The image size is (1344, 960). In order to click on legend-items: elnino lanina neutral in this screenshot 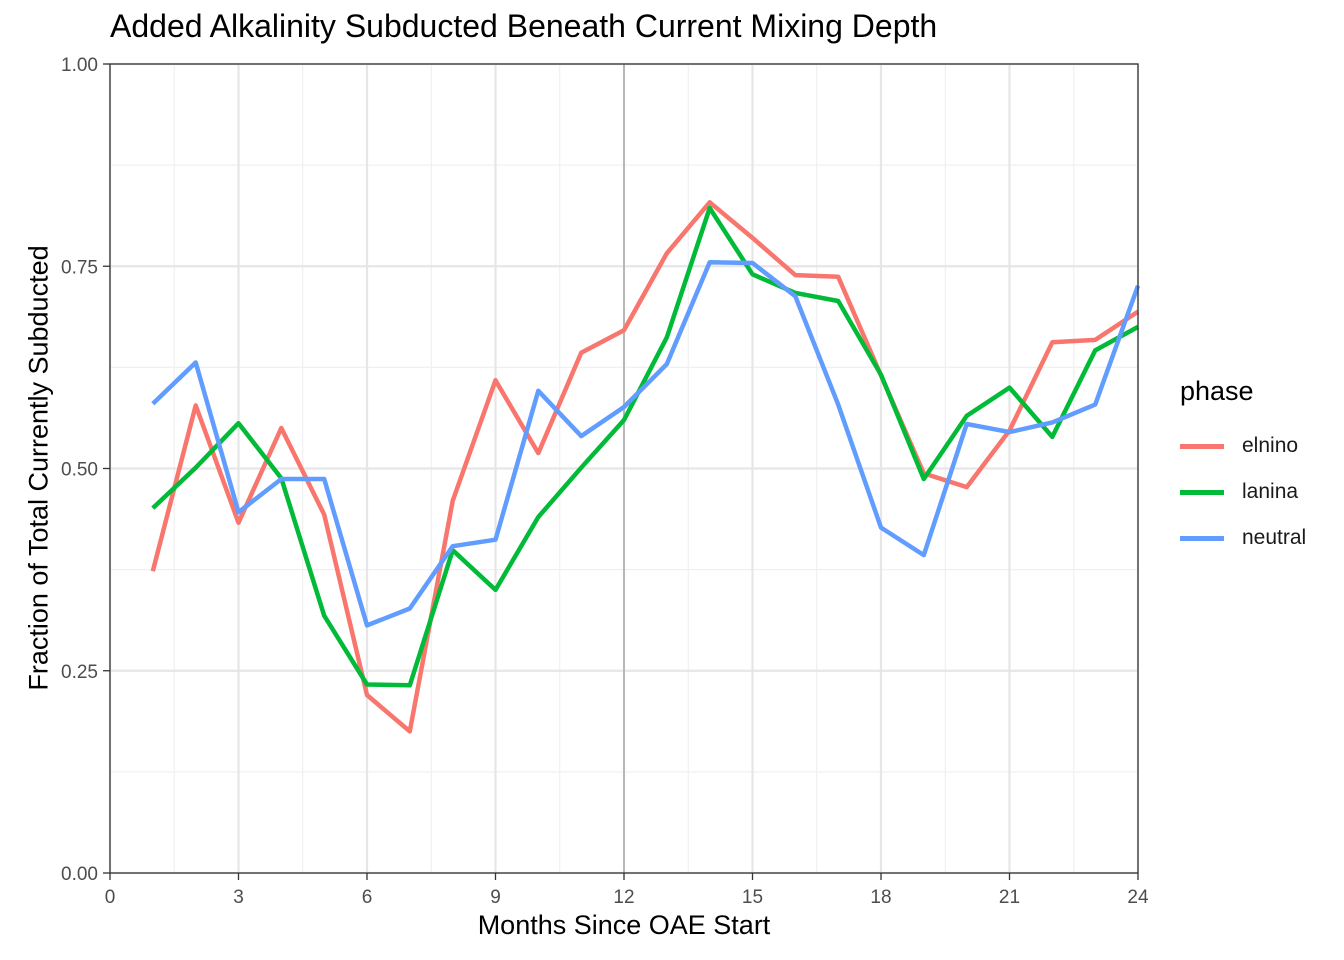, I will do `click(1243, 492)`.